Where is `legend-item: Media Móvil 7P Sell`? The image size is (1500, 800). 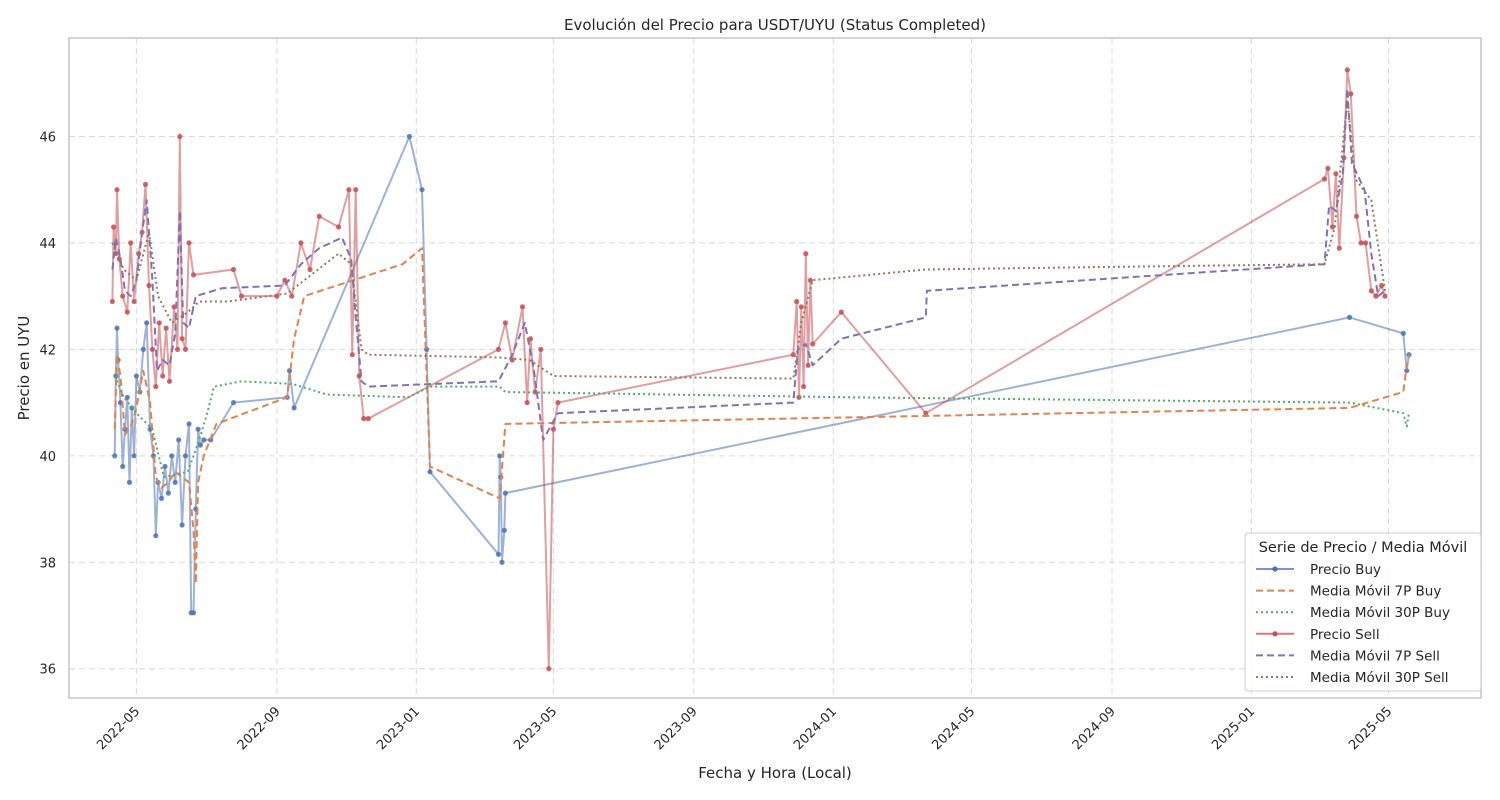 legend-item: Media Móvil 7P Sell is located at coordinates (1348, 656).